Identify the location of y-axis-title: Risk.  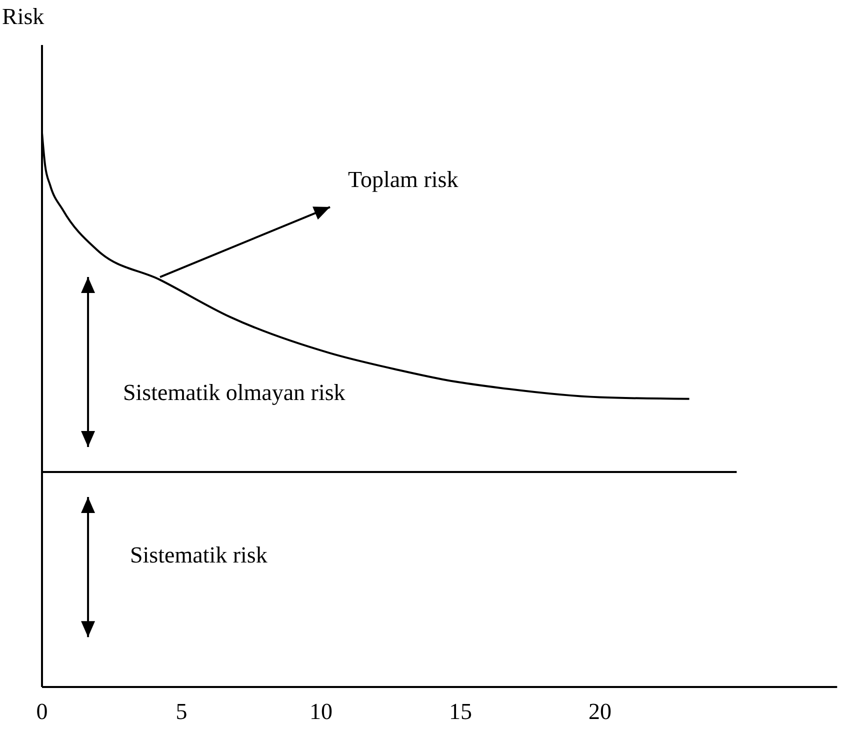
(23, 16).